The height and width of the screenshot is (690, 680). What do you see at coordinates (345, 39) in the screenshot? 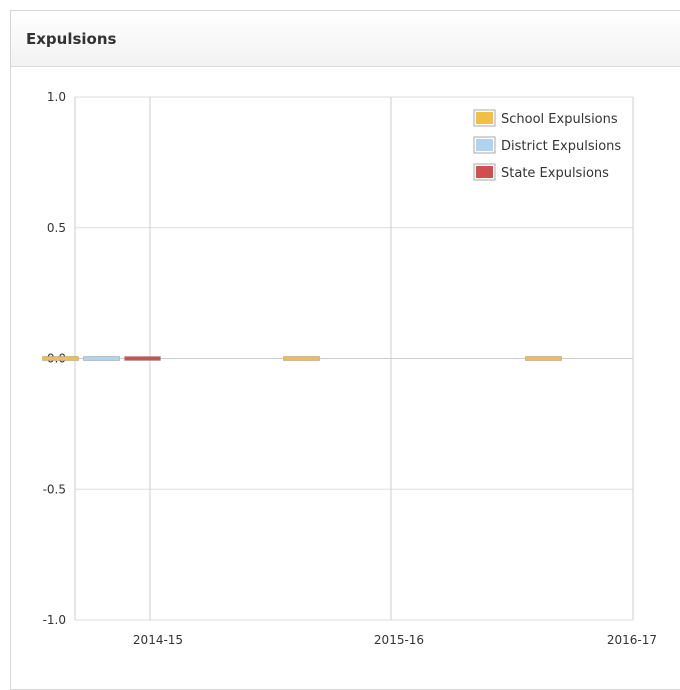
I see `panel-header: Expulsions` at bounding box center [345, 39].